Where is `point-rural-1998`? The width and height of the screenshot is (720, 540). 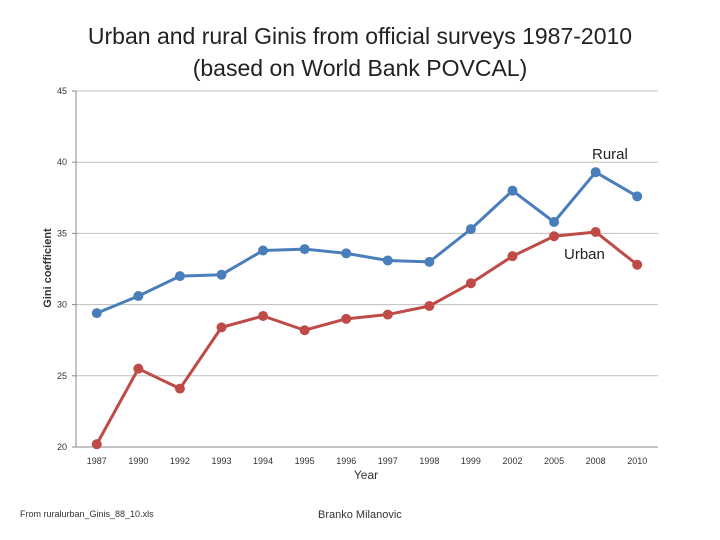
point-rural-1998 is located at coordinates (429, 261).